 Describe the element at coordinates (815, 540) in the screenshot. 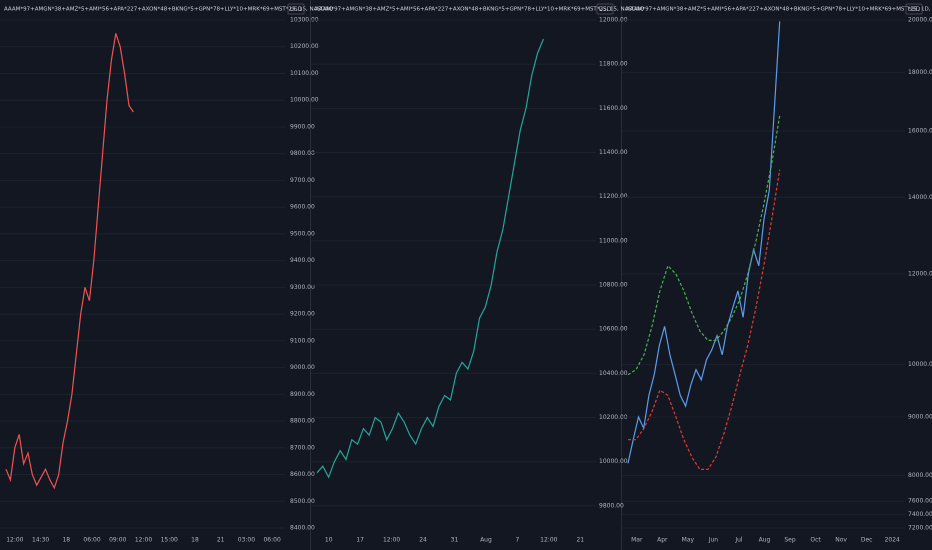

I see `x-tick-label: Oct` at that location.